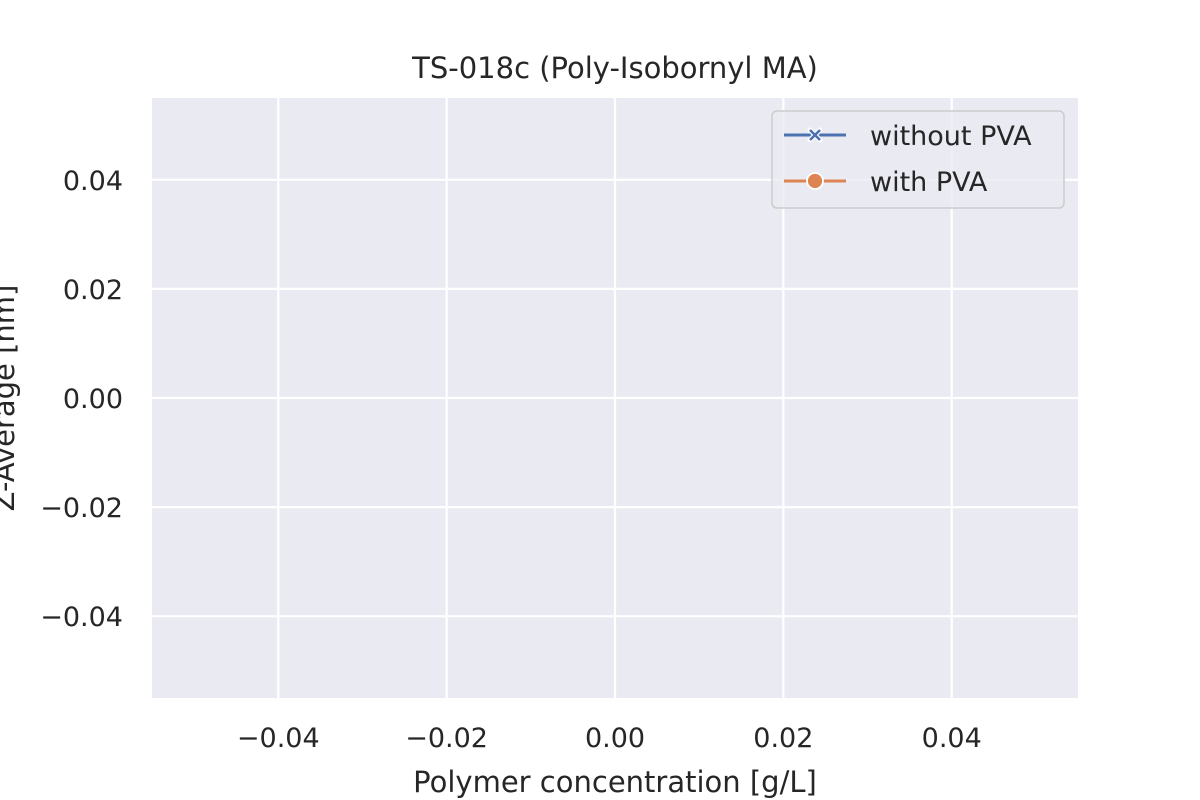  I want to click on y-tick-label: 0.02, so click(93, 290).